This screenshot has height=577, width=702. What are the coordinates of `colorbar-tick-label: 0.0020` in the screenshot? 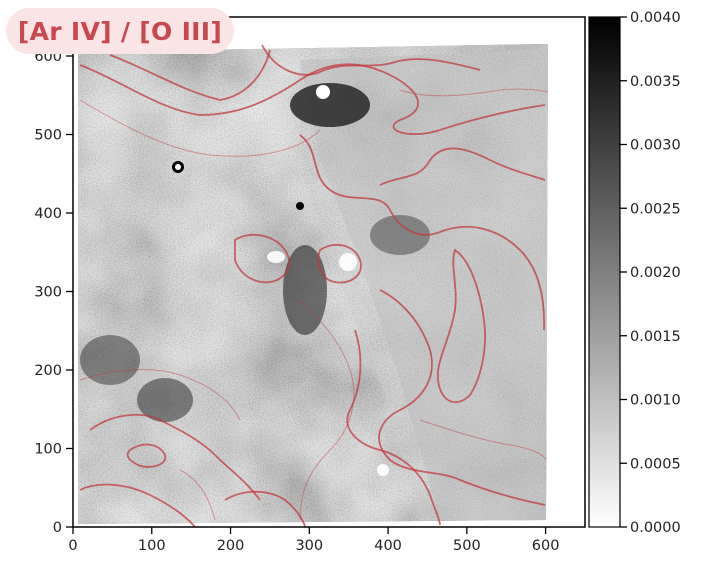 It's located at (655, 273).